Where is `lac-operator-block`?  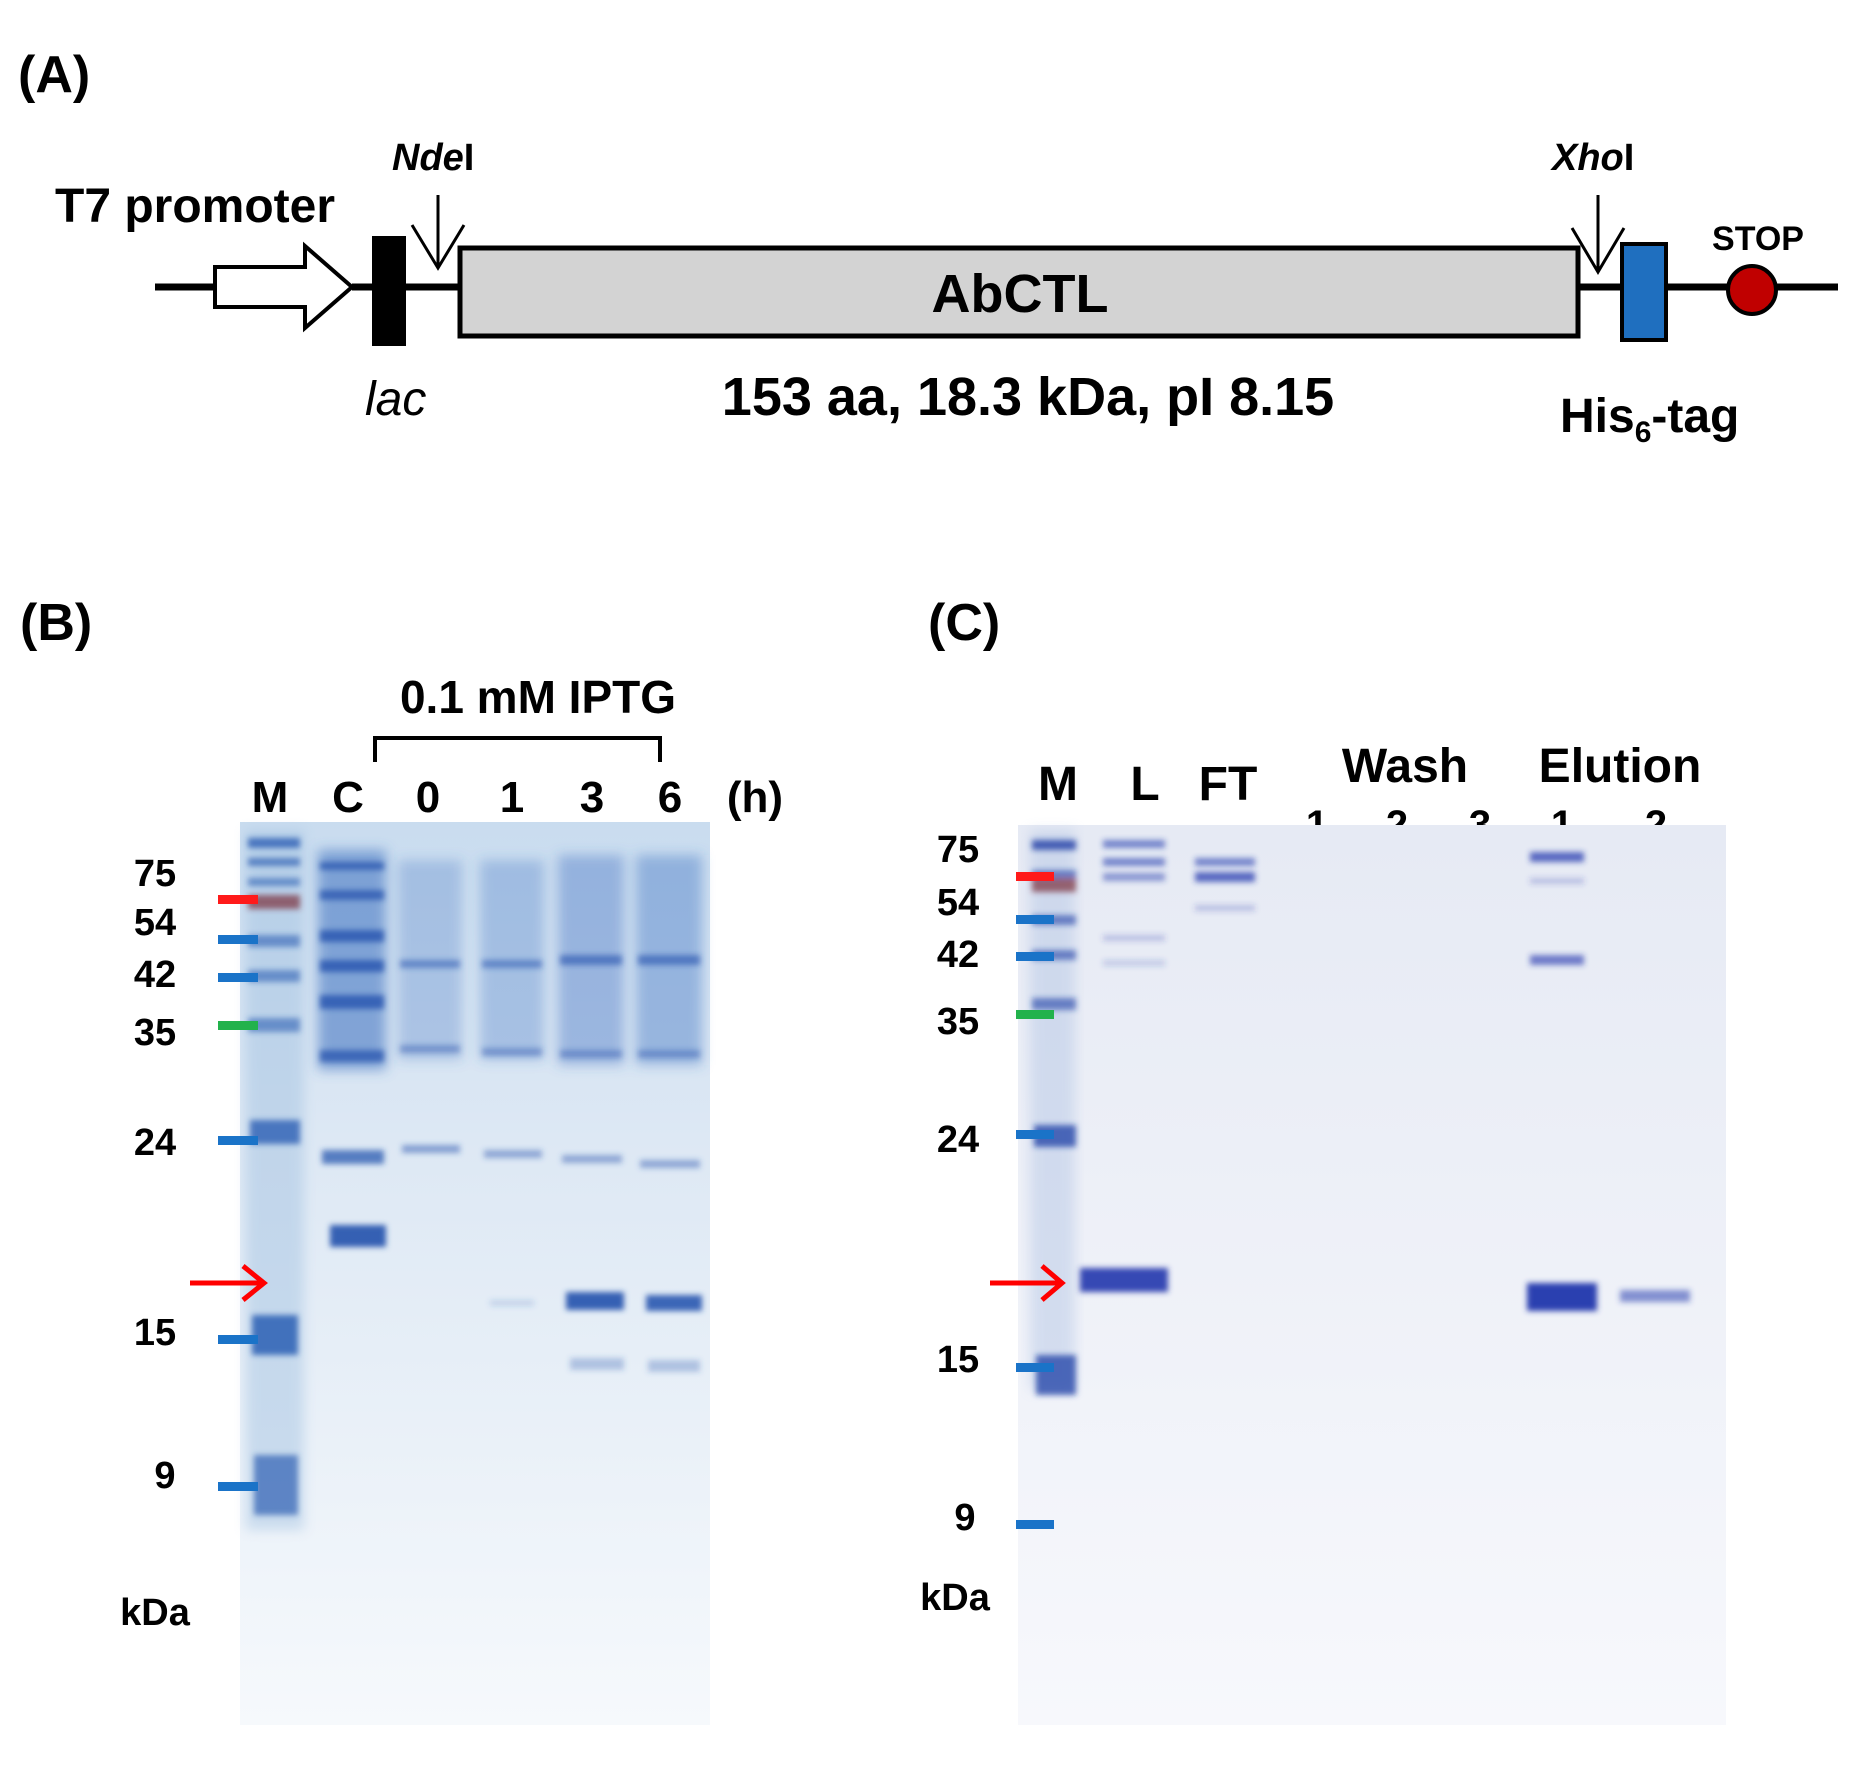 lac-operator-block is located at coordinates (389, 291).